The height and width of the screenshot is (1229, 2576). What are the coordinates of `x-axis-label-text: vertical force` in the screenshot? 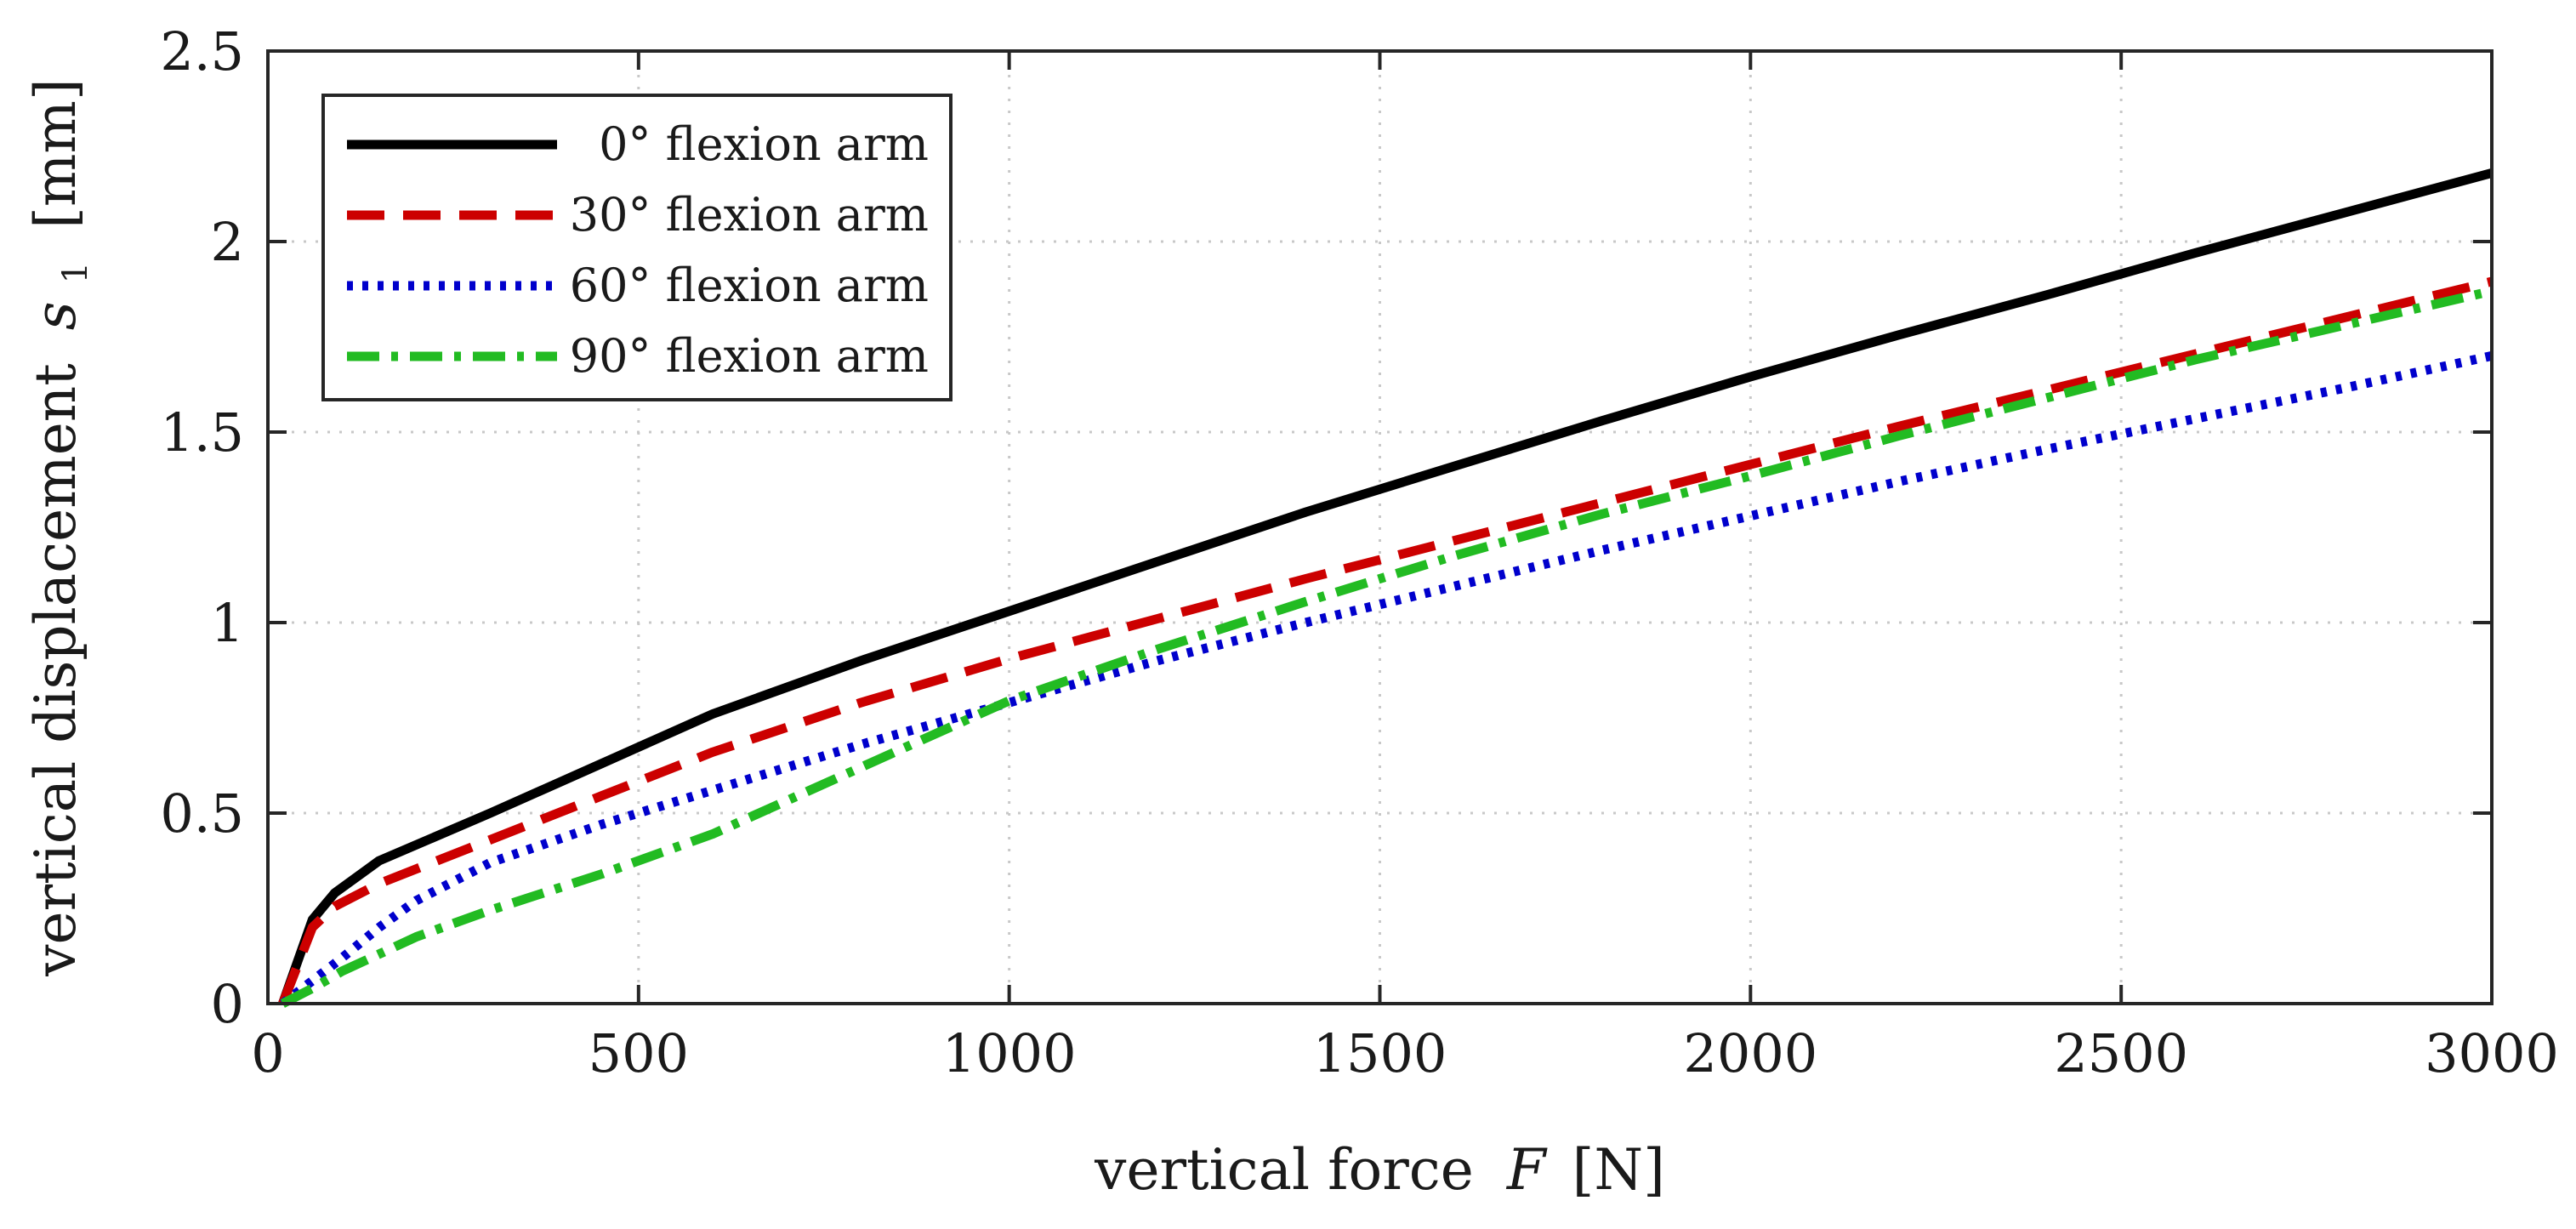 It's located at (1284, 1170).